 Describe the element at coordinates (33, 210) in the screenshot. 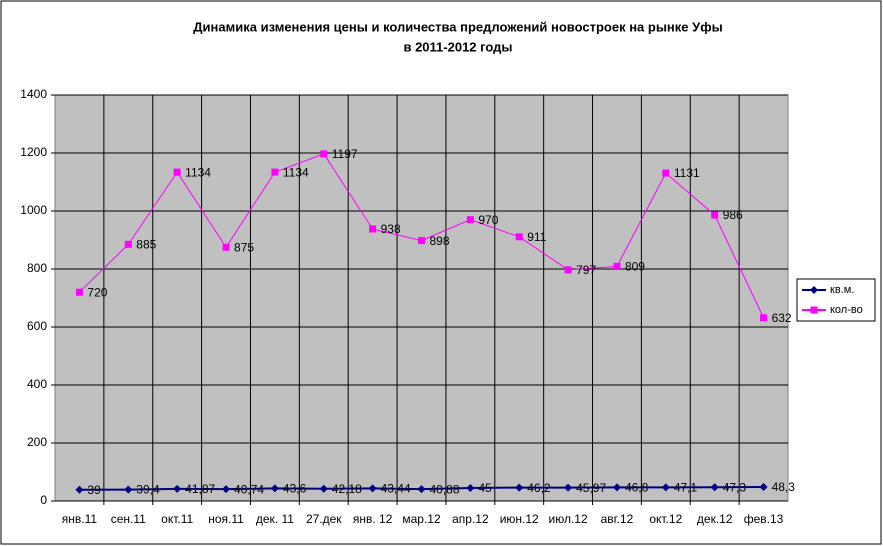

I see `y-tick-label: 1000` at that location.